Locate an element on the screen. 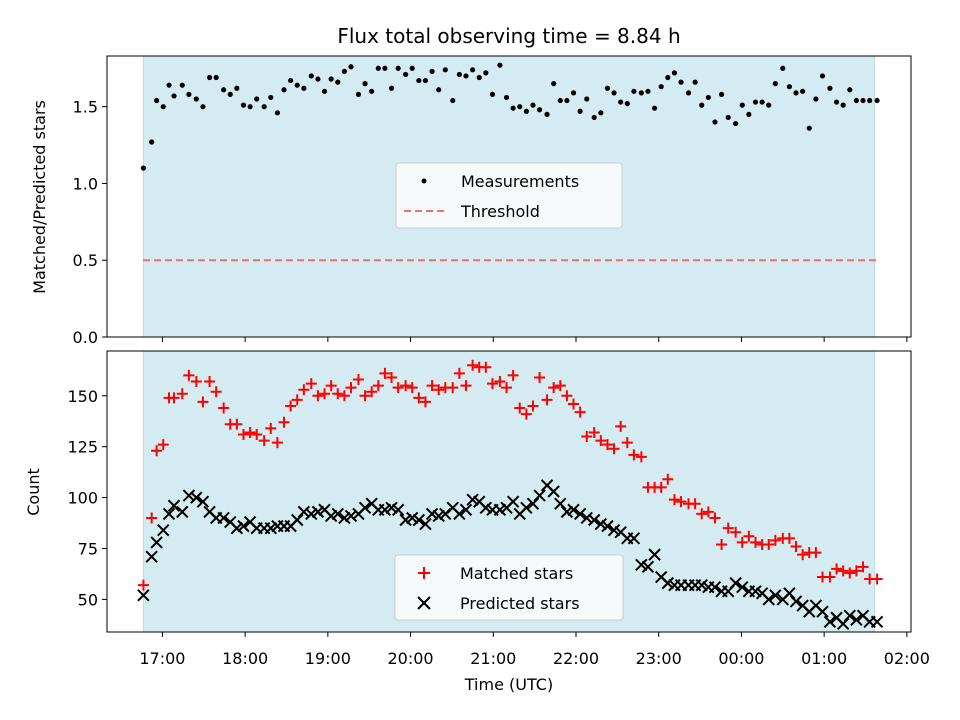  x-tick-label: 00:00 is located at coordinates (741, 658).